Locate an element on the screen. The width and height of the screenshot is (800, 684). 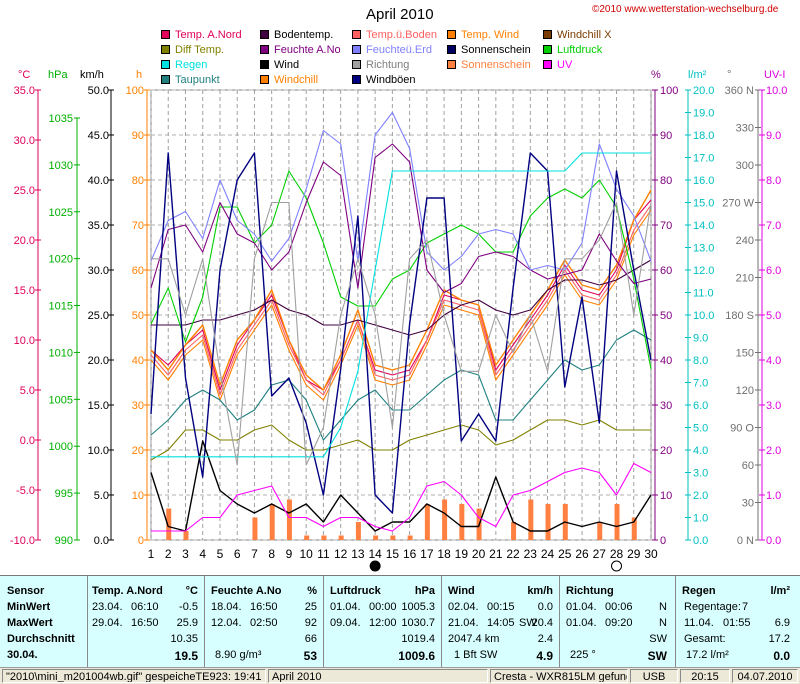
wind-min-date: 02.04. is located at coordinates (463, 607).